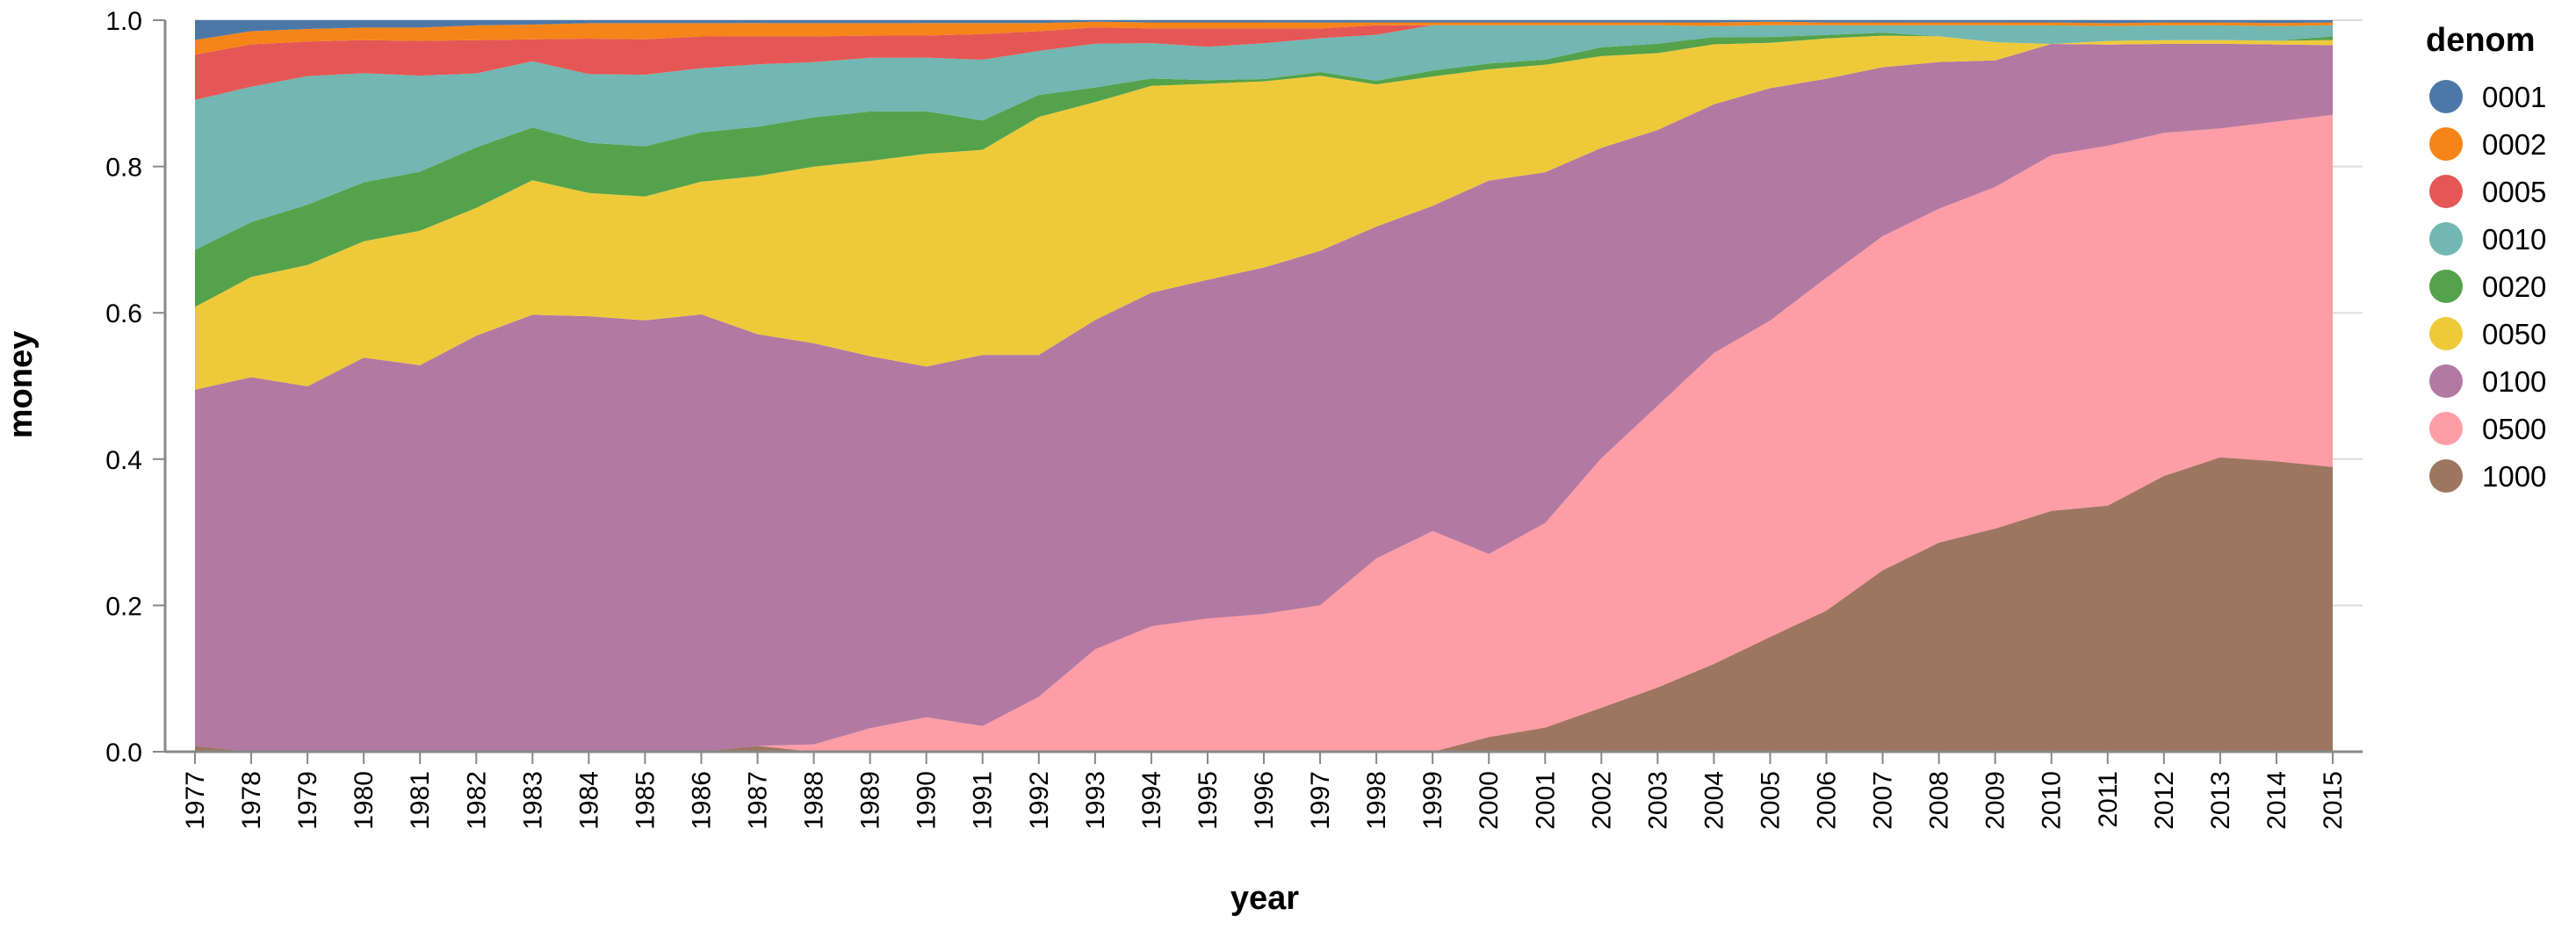  What do you see at coordinates (2514, 192) in the screenshot?
I see `legend-label-0005: 0005` at bounding box center [2514, 192].